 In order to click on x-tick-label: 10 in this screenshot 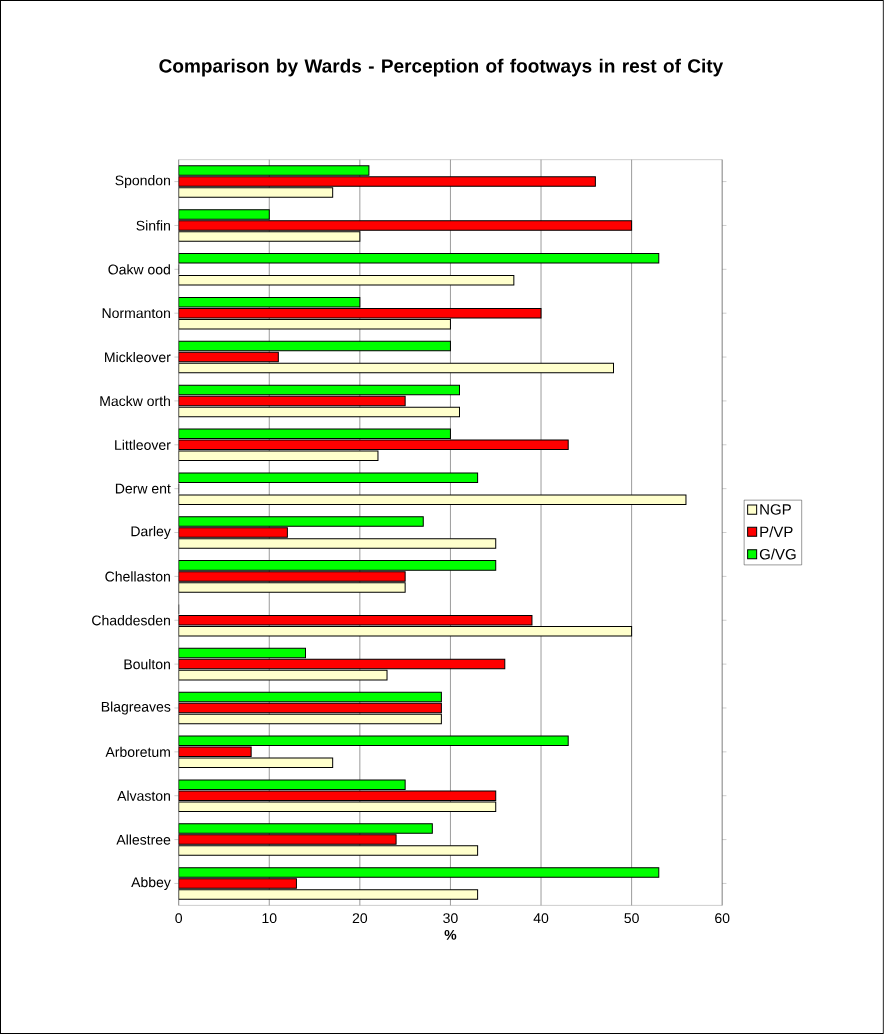, I will do `click(269, 918)`.